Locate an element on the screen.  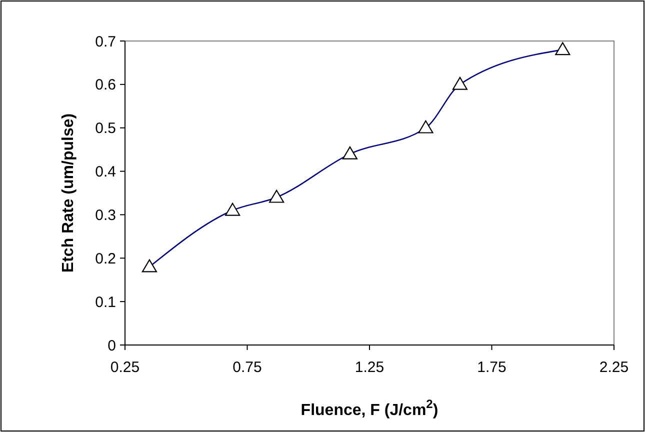
y-tick-label: 0.5 is located at coordinates (105, 129).